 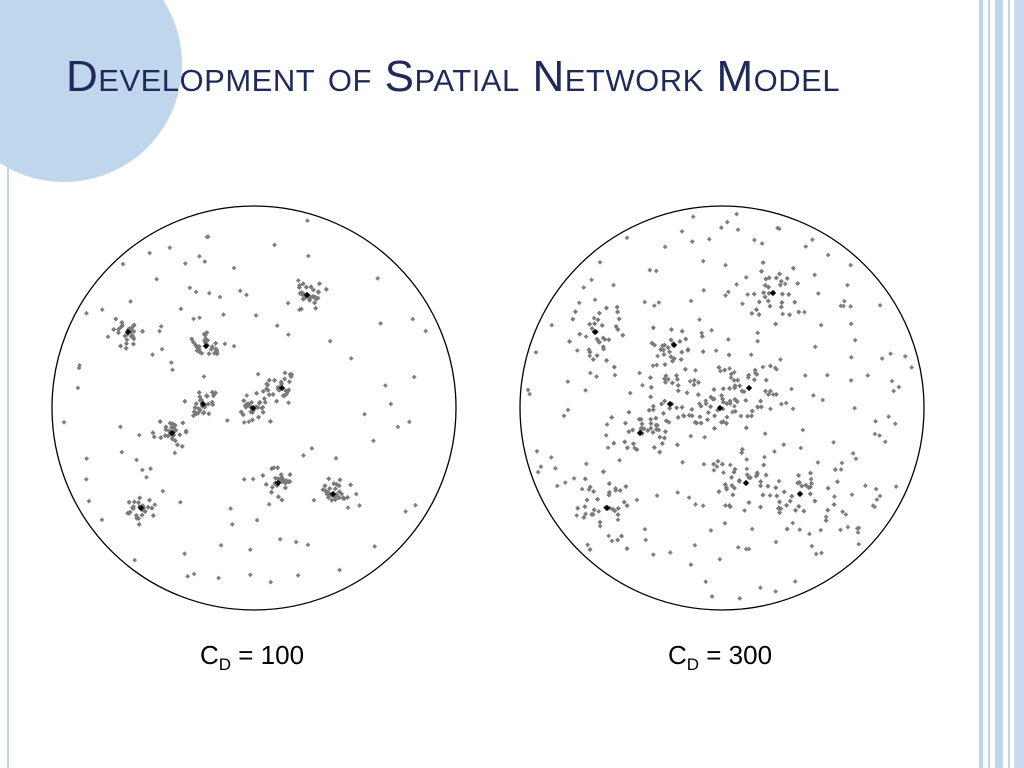 I want to click on decor-circle, so click(x=91, y=91).